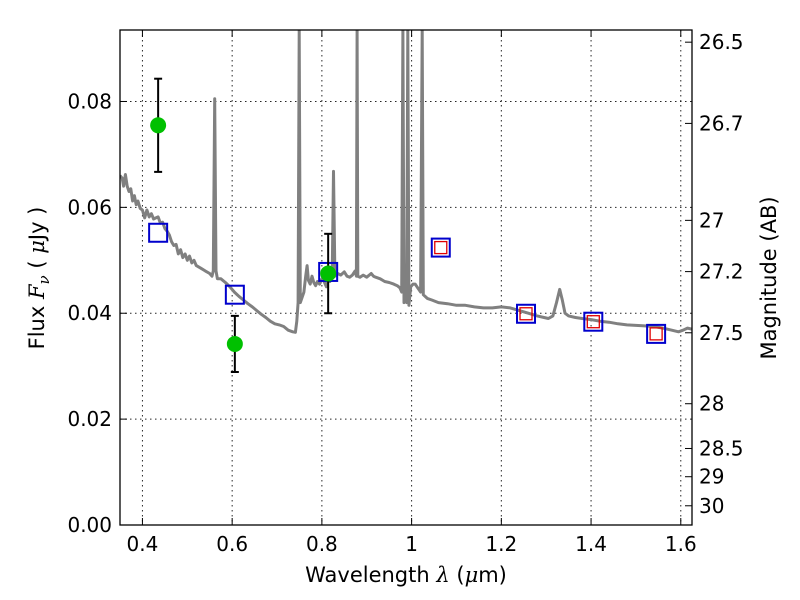  I want to click on magnitude-tick-label: 27, so click(711, 220).